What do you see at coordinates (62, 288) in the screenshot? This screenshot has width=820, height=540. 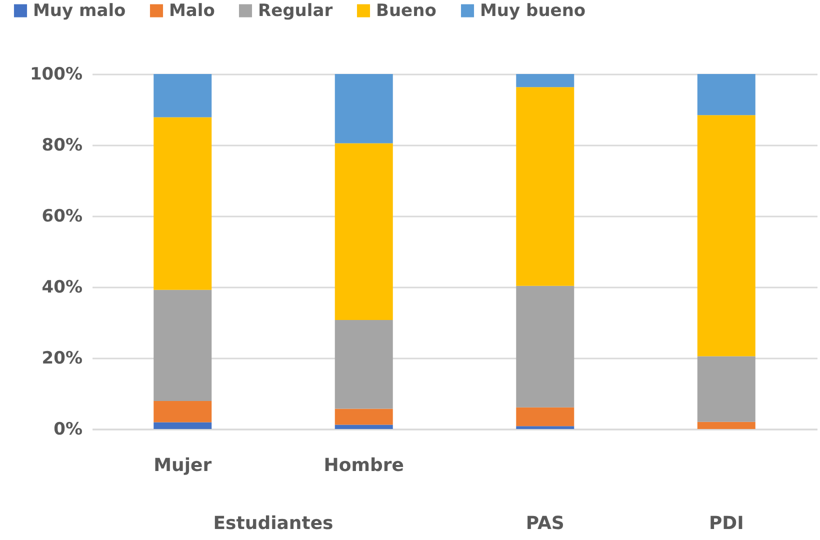 I see `y-tick-label: 40%` at bounding box center [62, 288].